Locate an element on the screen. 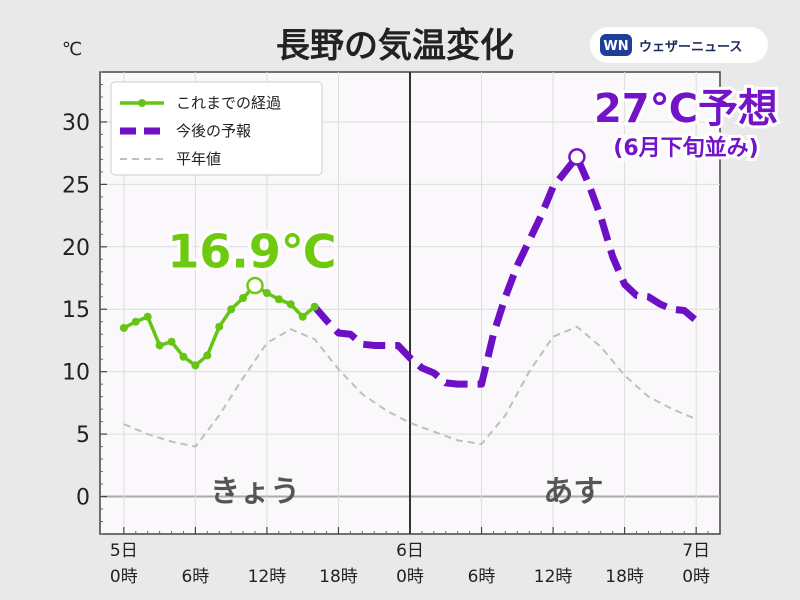 The width and height of the screenshot is (800, 600). x-axis-ticks: 5日 0時 6時 12時 18時 6日 0時 6時 12時 18時 7日 0時 is located at coordinates (410, 557).